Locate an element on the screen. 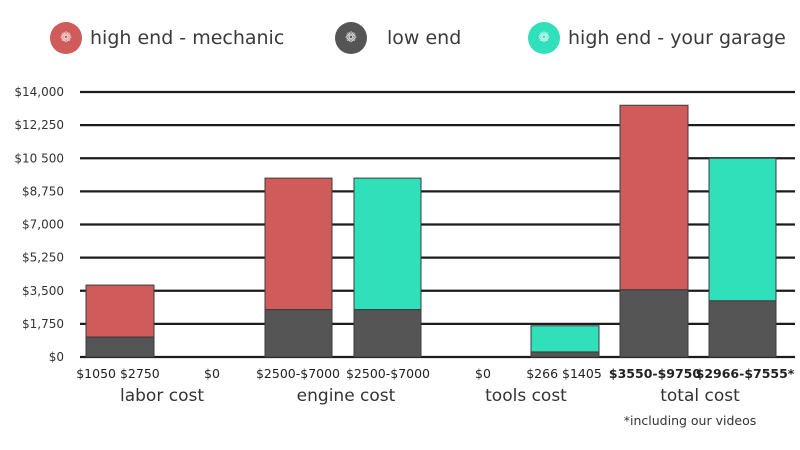 Image resolution: width=800 pixels, height=450 pixels. x-category-label: tools cost is located at coordinates (526, 396).